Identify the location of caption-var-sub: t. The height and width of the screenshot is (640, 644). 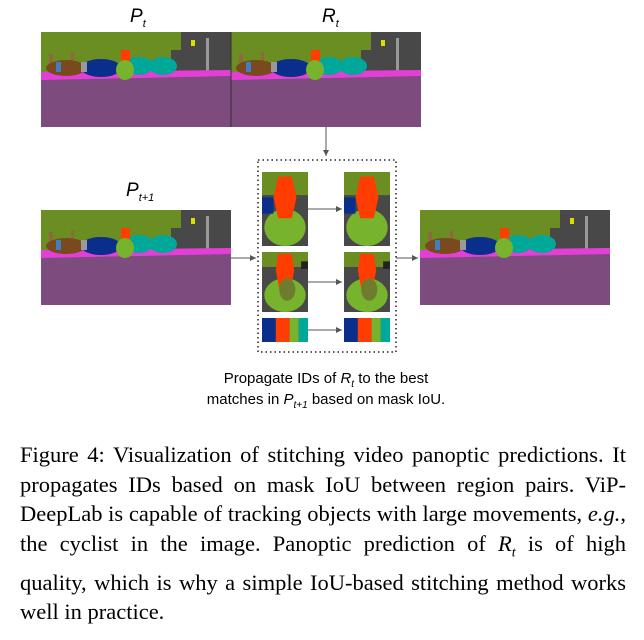
(513, 553).